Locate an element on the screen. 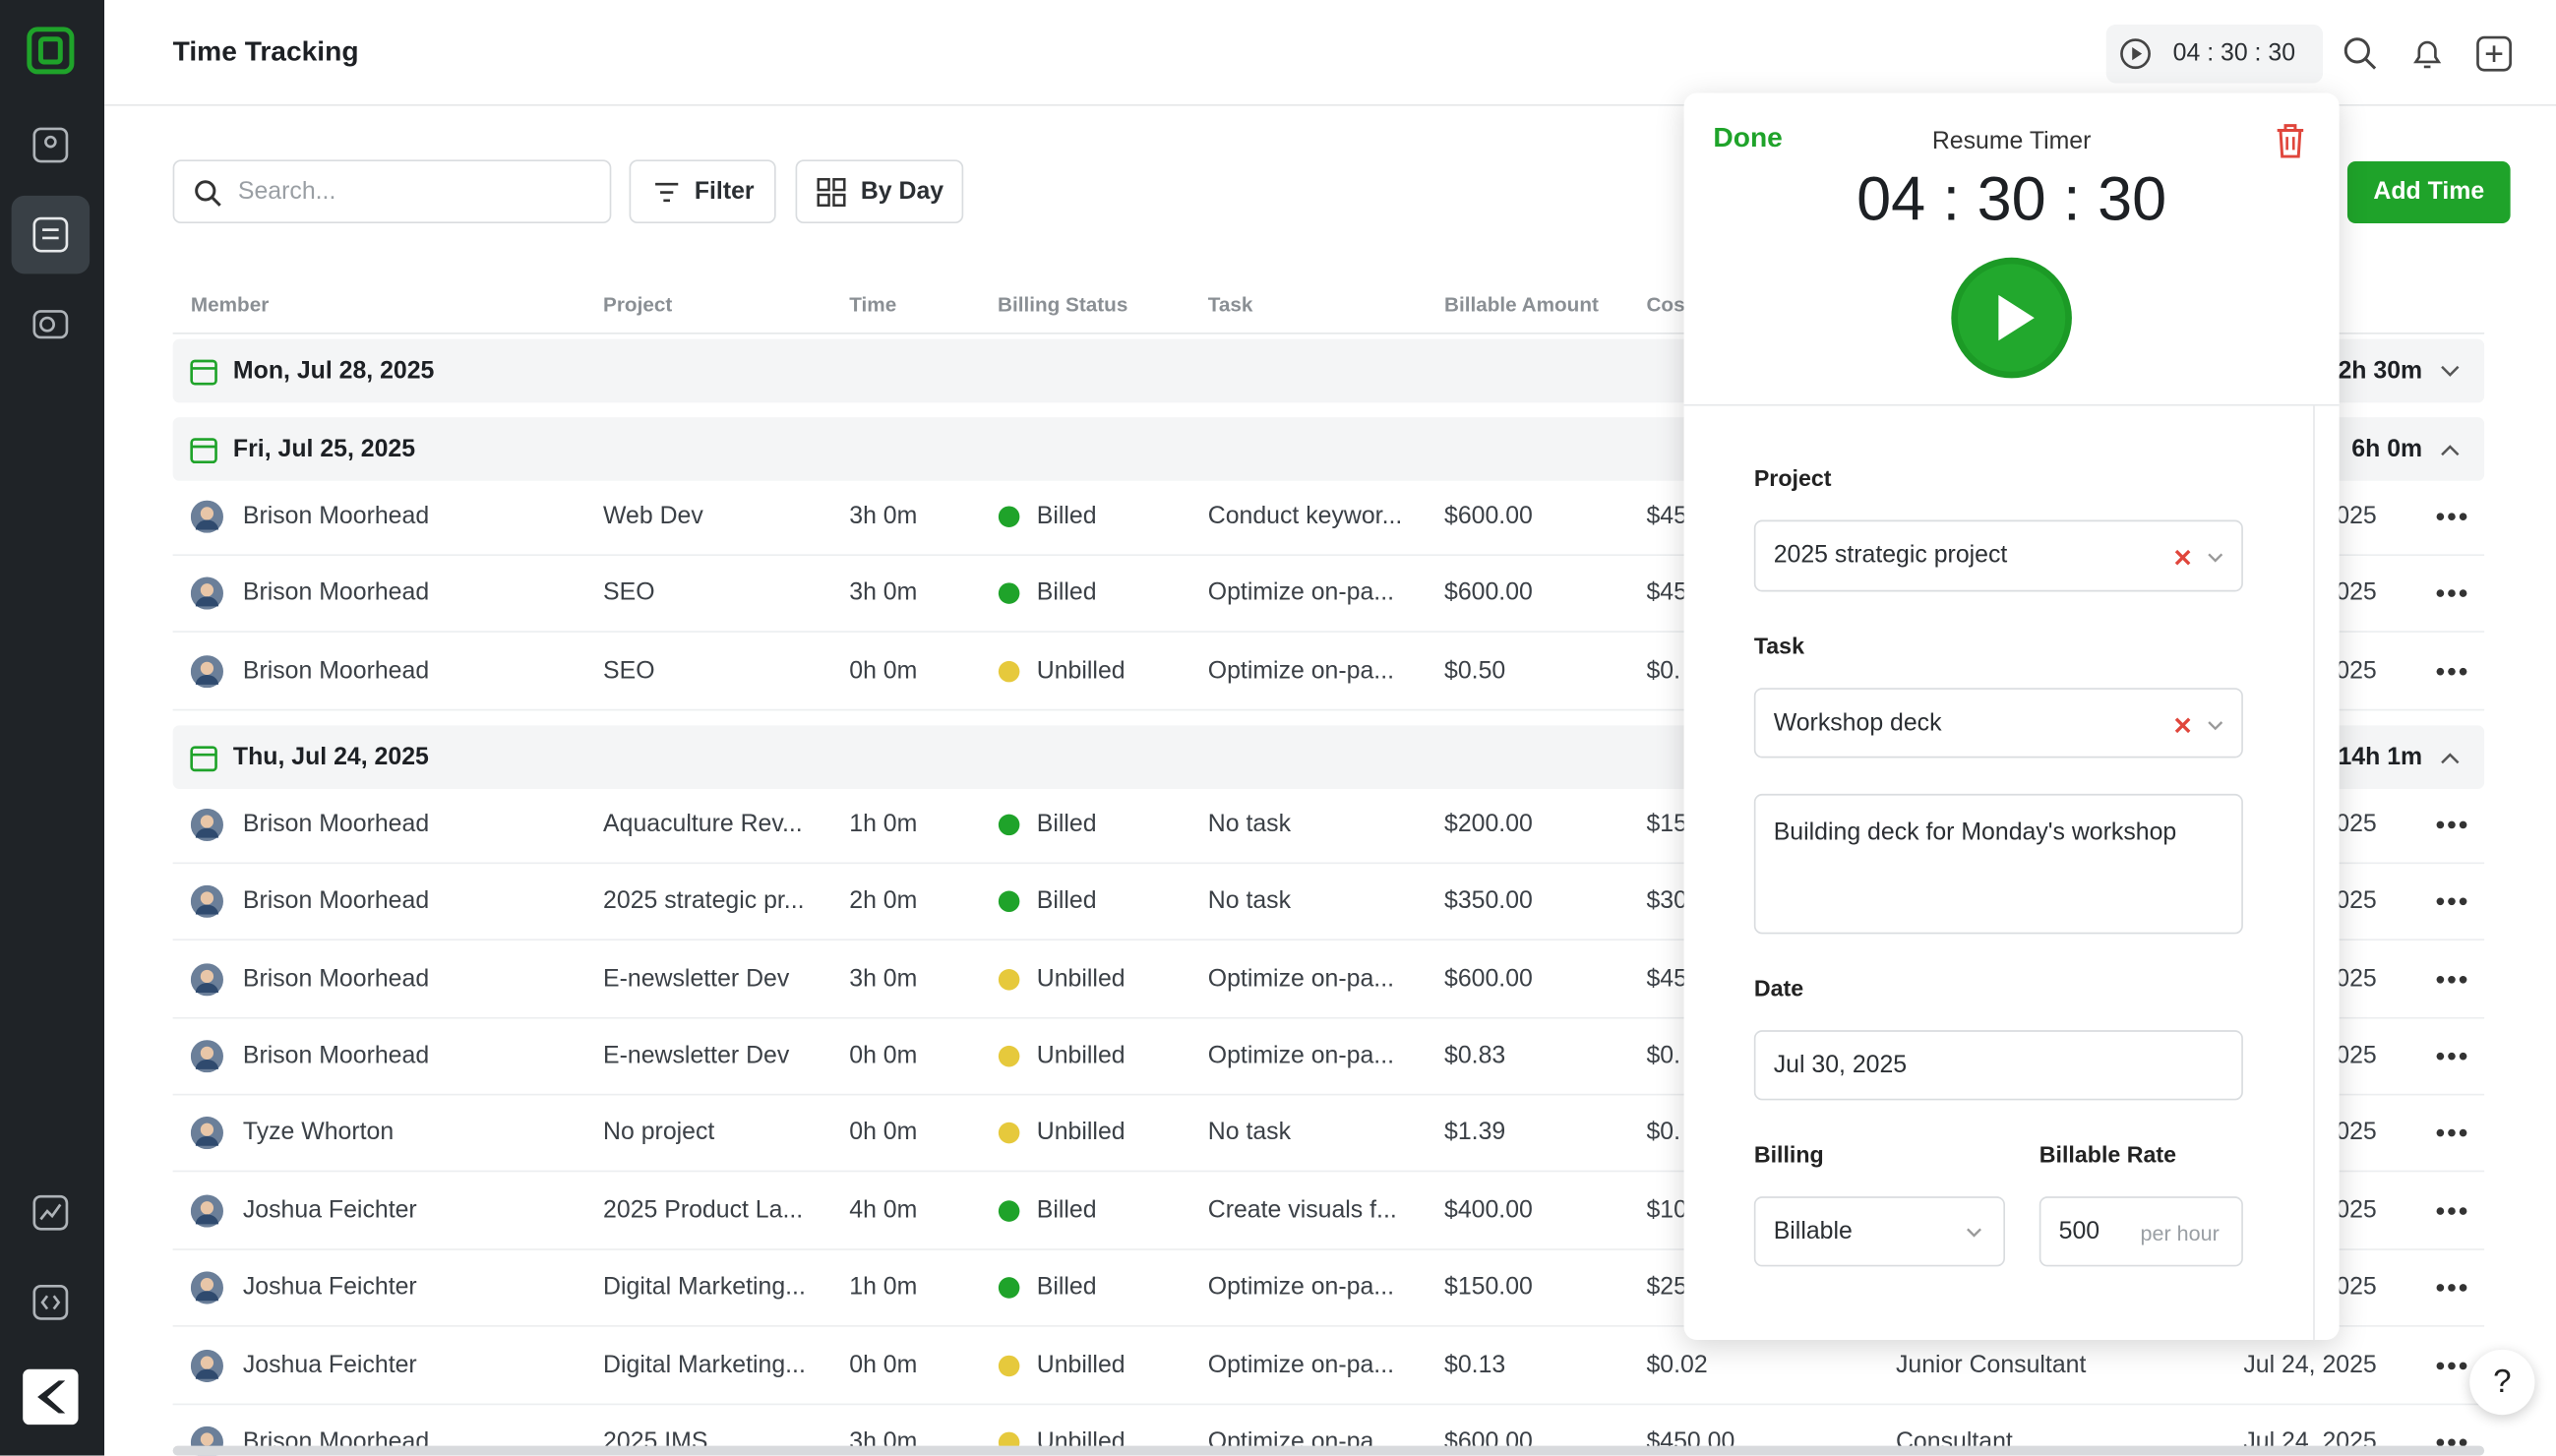 This screenshot has height=1456, width=2556. member-name: Tyze Whorton is located at coordinates (318, 1133).